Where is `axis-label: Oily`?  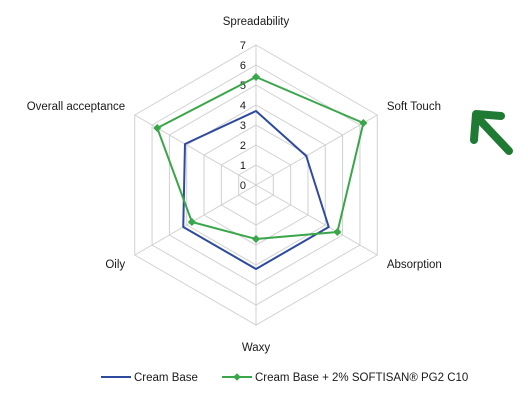
axis-label: Oily is located at coordinates (115, 265).